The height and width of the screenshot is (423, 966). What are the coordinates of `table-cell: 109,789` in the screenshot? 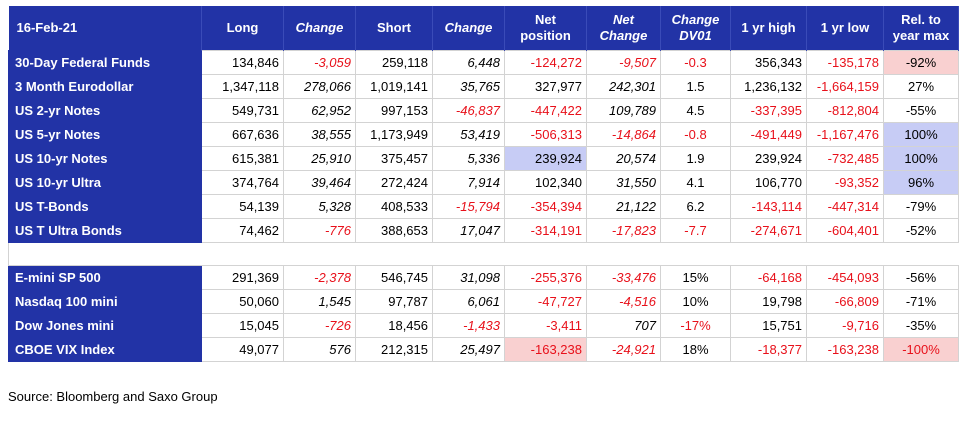 It's located at (623, 110).